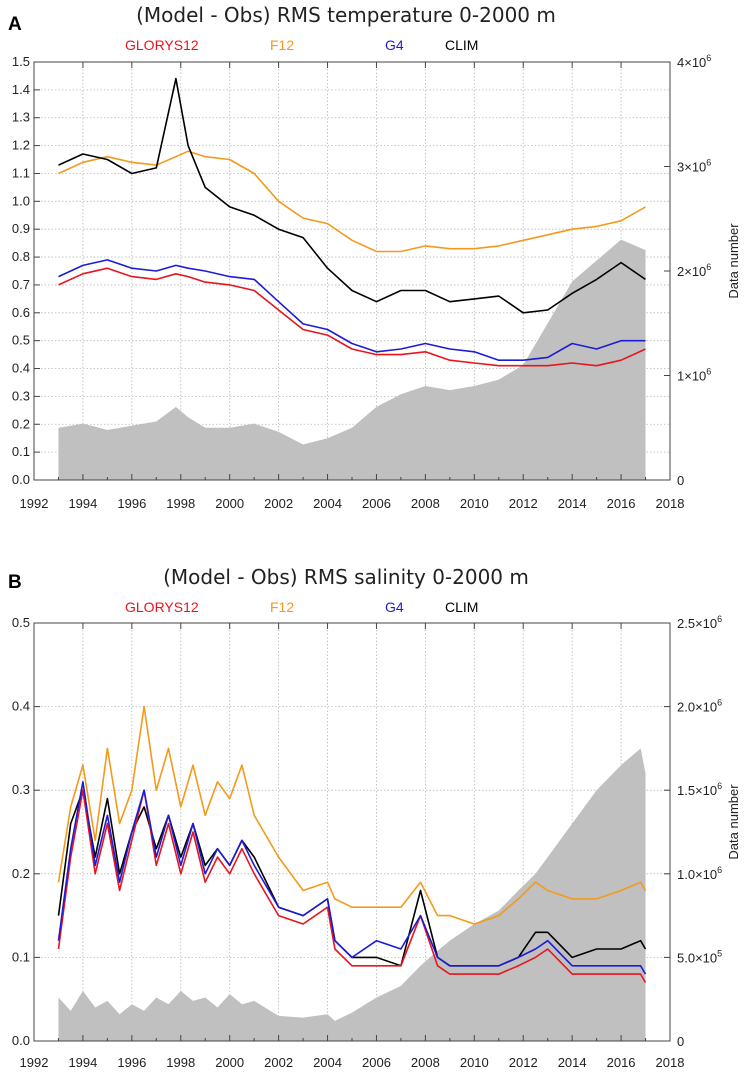  I want to click on y-tick-label: 1.1, so click(21, 172).